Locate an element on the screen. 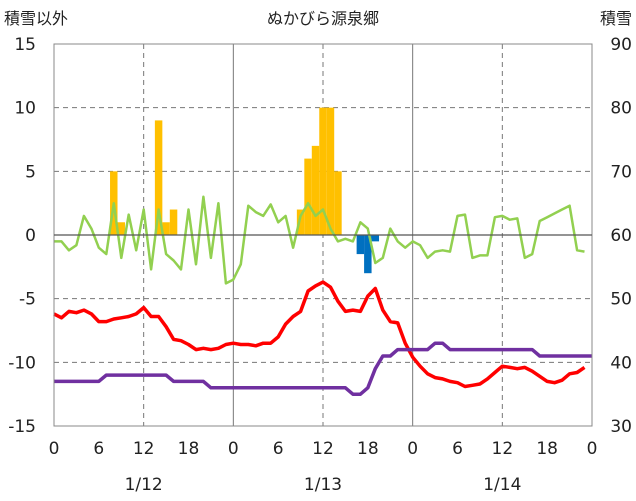  left-axis-label: 積雪以外 is located at coordinates (36, 18).